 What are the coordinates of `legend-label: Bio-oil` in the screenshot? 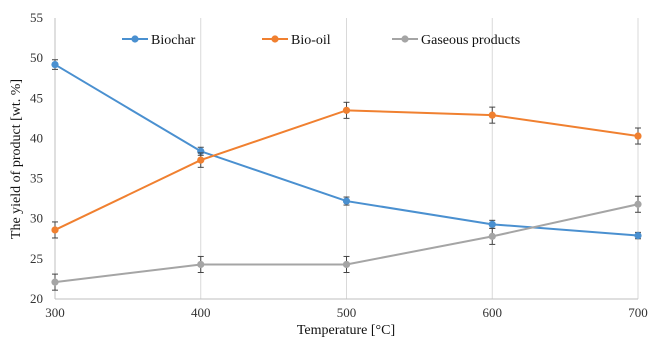 It's located at (311, 40).